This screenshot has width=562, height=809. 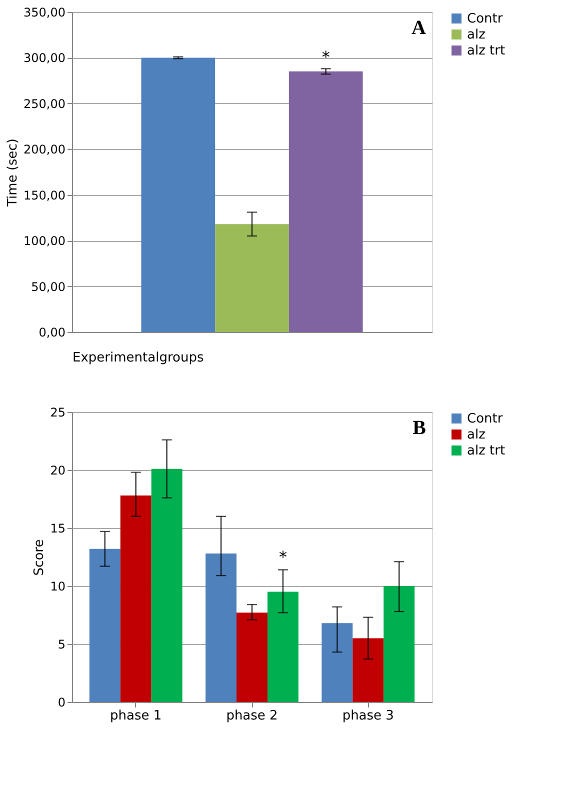 What do you see at coordinates (40, 557) in the screenshot?
I see `y-axis-title: Score` at bounding box center [40, 557].